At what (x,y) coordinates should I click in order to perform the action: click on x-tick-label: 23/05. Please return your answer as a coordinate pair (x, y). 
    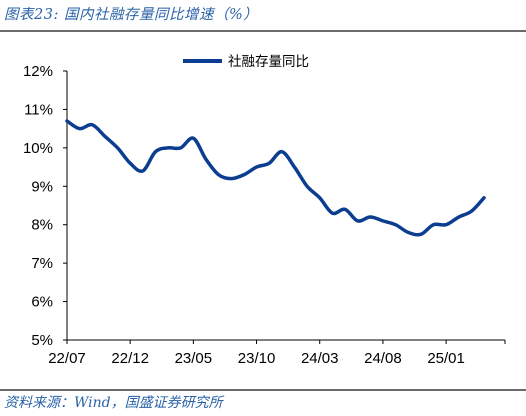
    Looking at the image, I should click on (194, 358).